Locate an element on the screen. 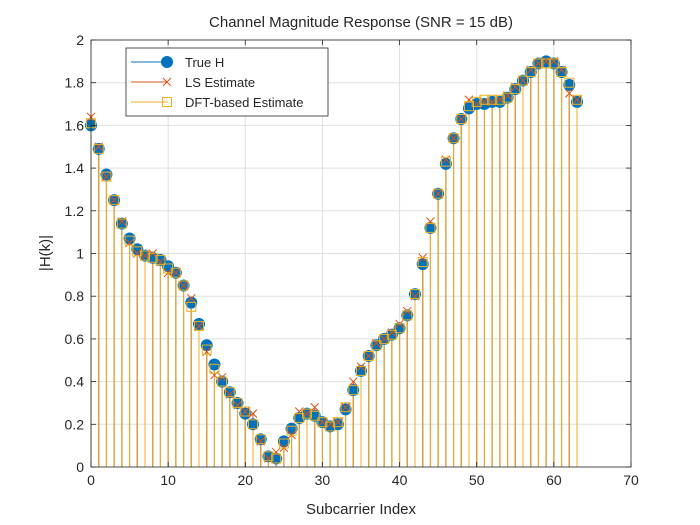 The image size is (700, 525). legend-marker-circle is located at coordinates (167, 62).